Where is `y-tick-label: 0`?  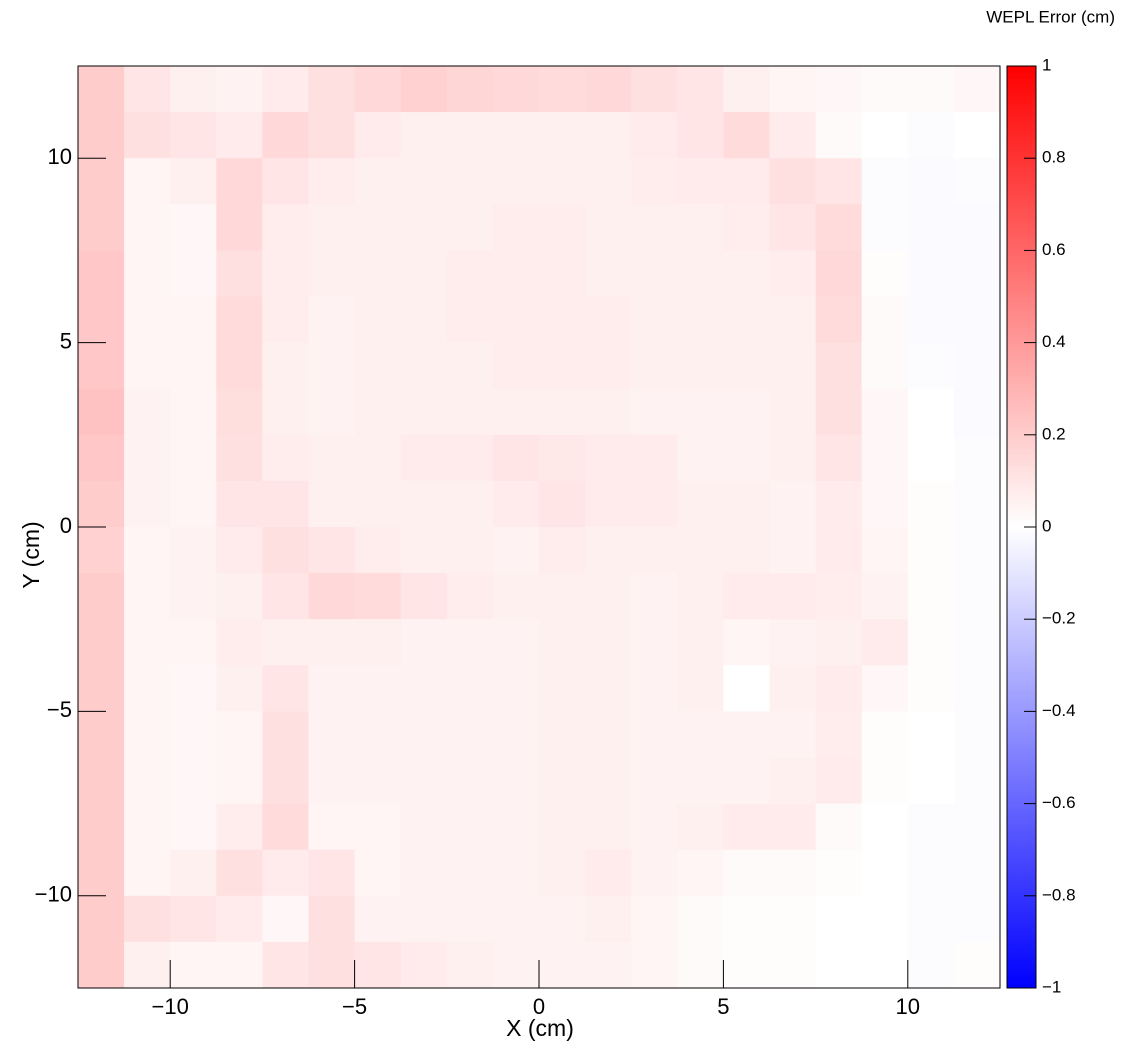 y-tick-label: 0 is located at coordinates (66, 525).